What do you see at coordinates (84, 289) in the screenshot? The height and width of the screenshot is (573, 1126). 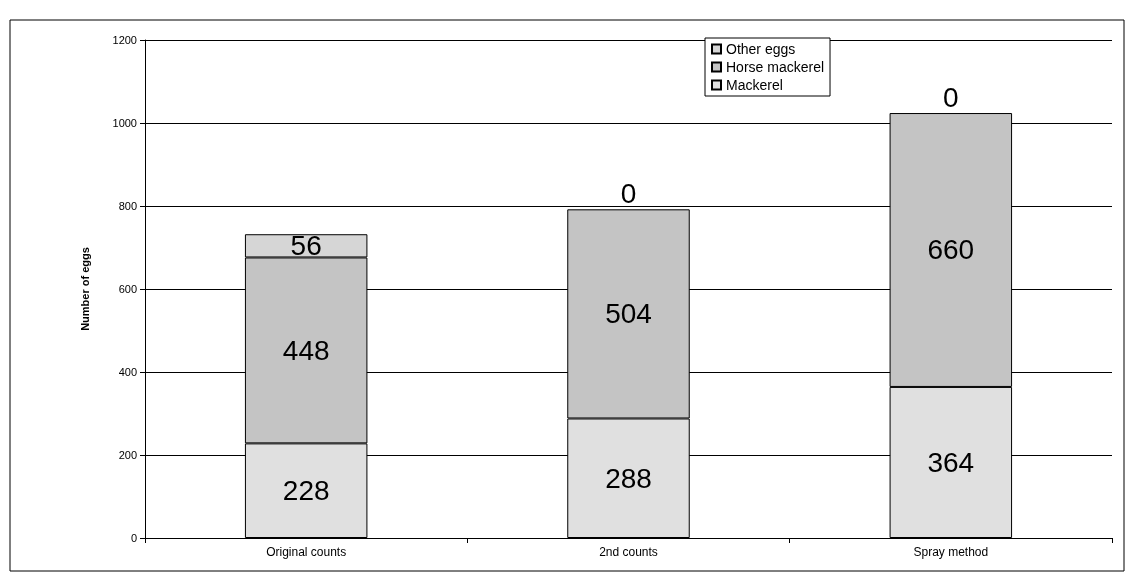 I see `y-axis-title: Number of eggs` at bounding box center [84, 289].